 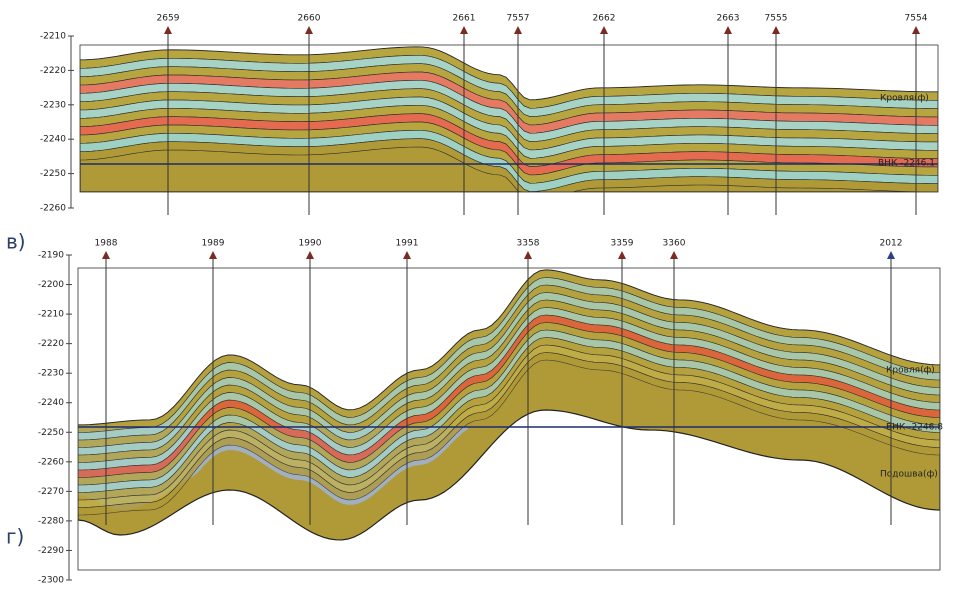 I want to click on well-label: 7554, so click(x=916, y=19).